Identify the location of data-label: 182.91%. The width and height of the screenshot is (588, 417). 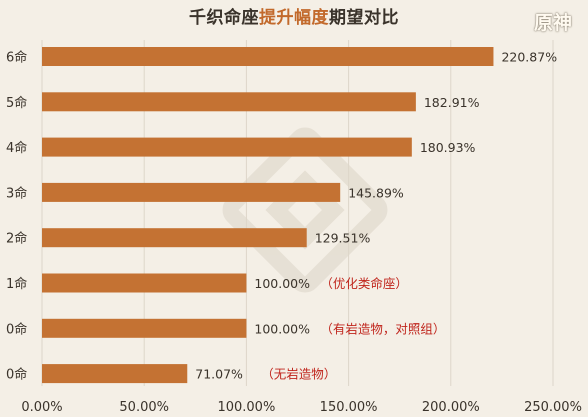
(452, 102).